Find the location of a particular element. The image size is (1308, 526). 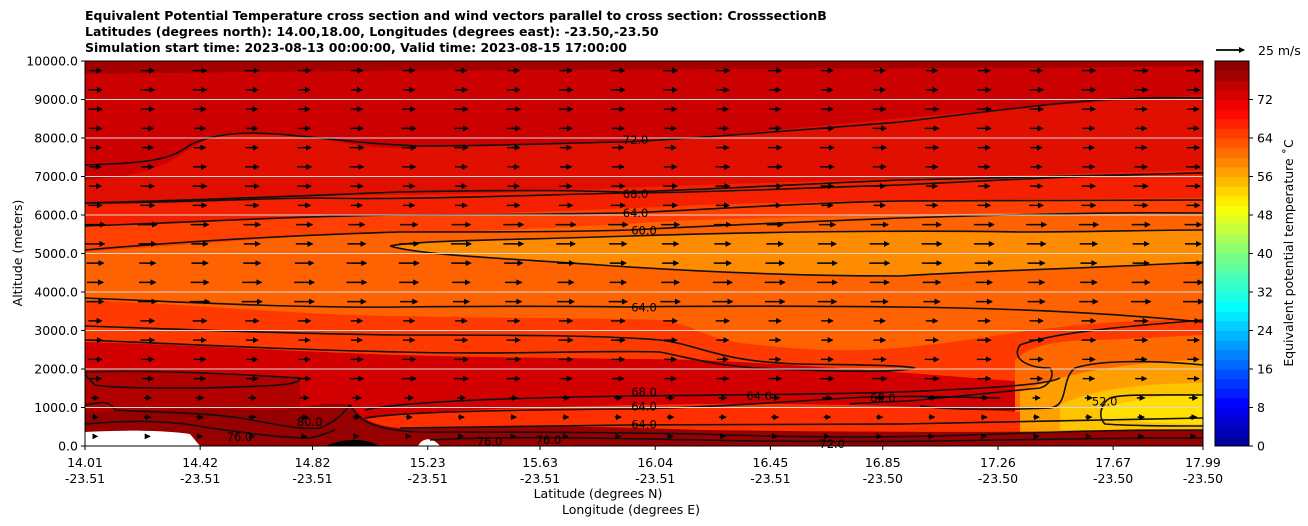

y-tick-label-2: 2000.0 is located at coordinates (56, 369).